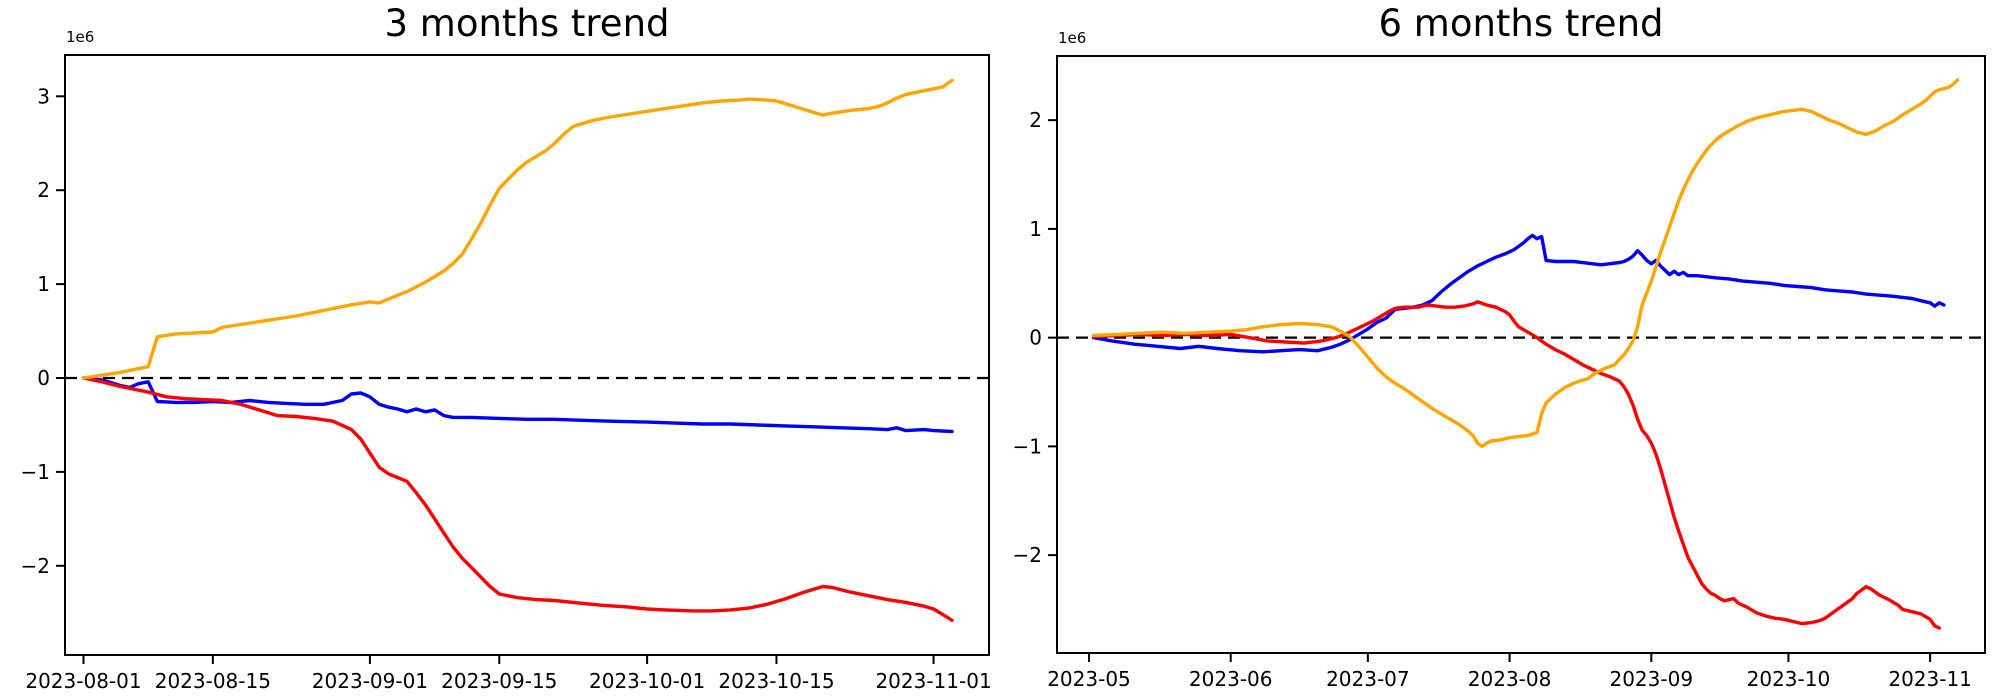 The width and height of the screenshot is (2000, 700). What do you see at coordinates (776, 681) in the screenshot?
I see `x-tick-label: 2023-10-15` at bounding box center [776, 681].